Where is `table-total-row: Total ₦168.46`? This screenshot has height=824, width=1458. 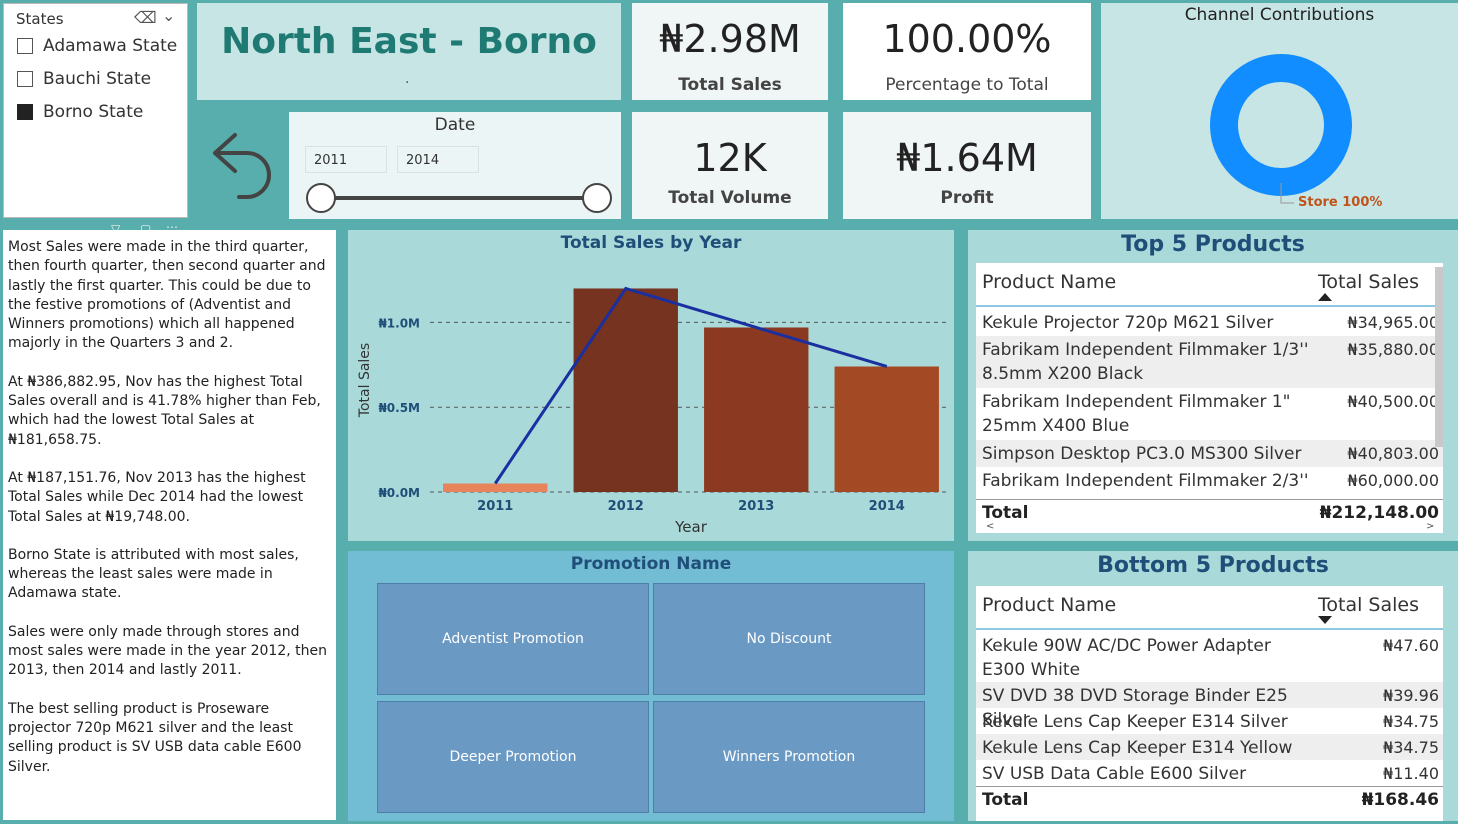 table-total-row: Total ₦168.46 is located at coordinates (1209, 799).